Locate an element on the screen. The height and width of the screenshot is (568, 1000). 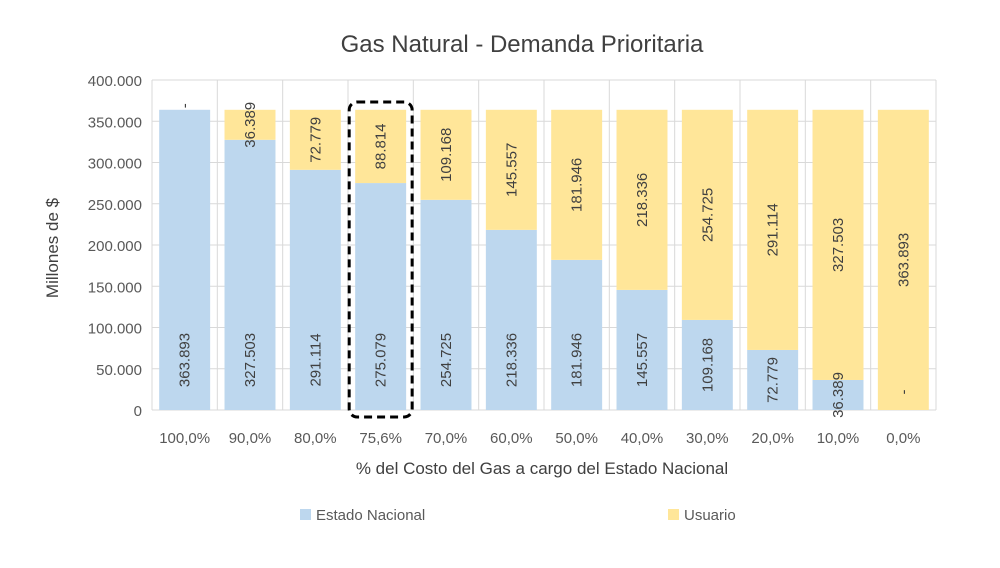
data-label-usuario: 291.114 is located at coordinates (773, 229).